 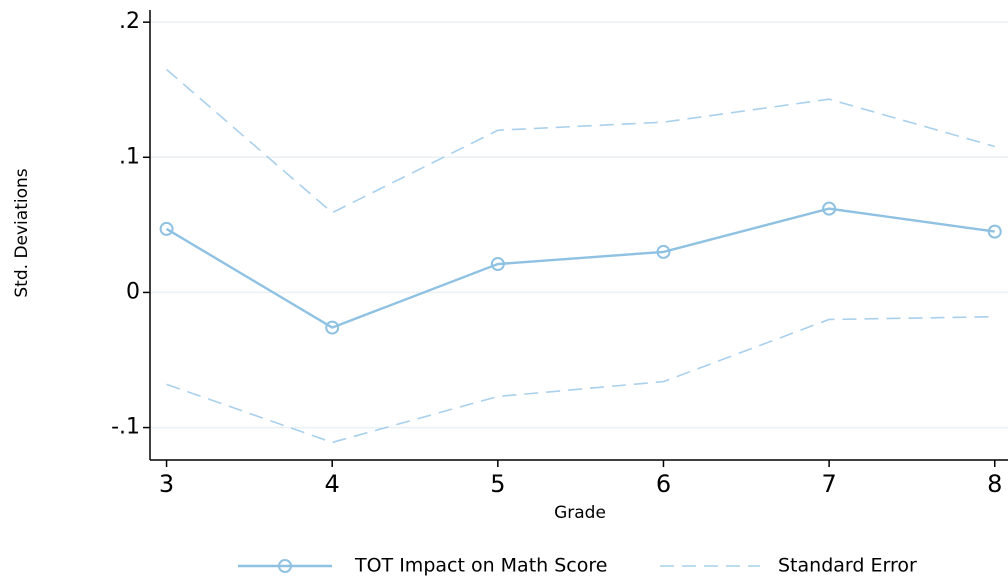 I want to click on x-tick-label: 7, so click(x=828, y=484).